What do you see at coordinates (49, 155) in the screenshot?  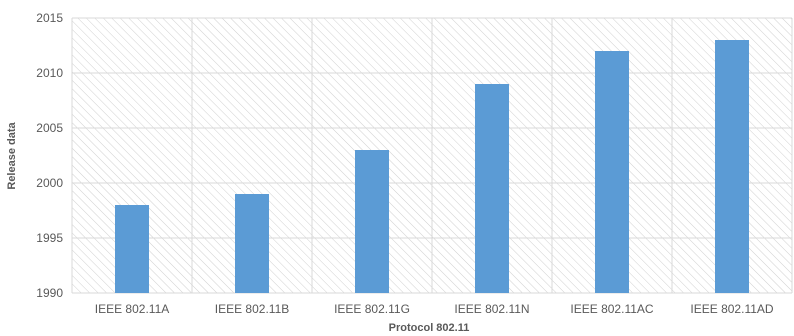 I see `y-axis-ticks: 1990 1995 2000 2005 2010 2015` at bounding box center [49, 155].